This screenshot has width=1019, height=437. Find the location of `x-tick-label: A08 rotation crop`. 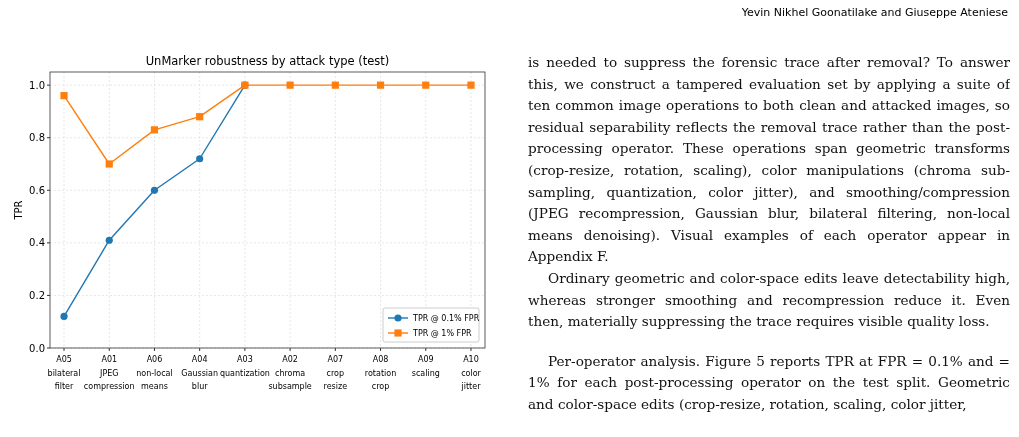

x-tick-label: A08 rotation crop is located at coordinates (380, 373).